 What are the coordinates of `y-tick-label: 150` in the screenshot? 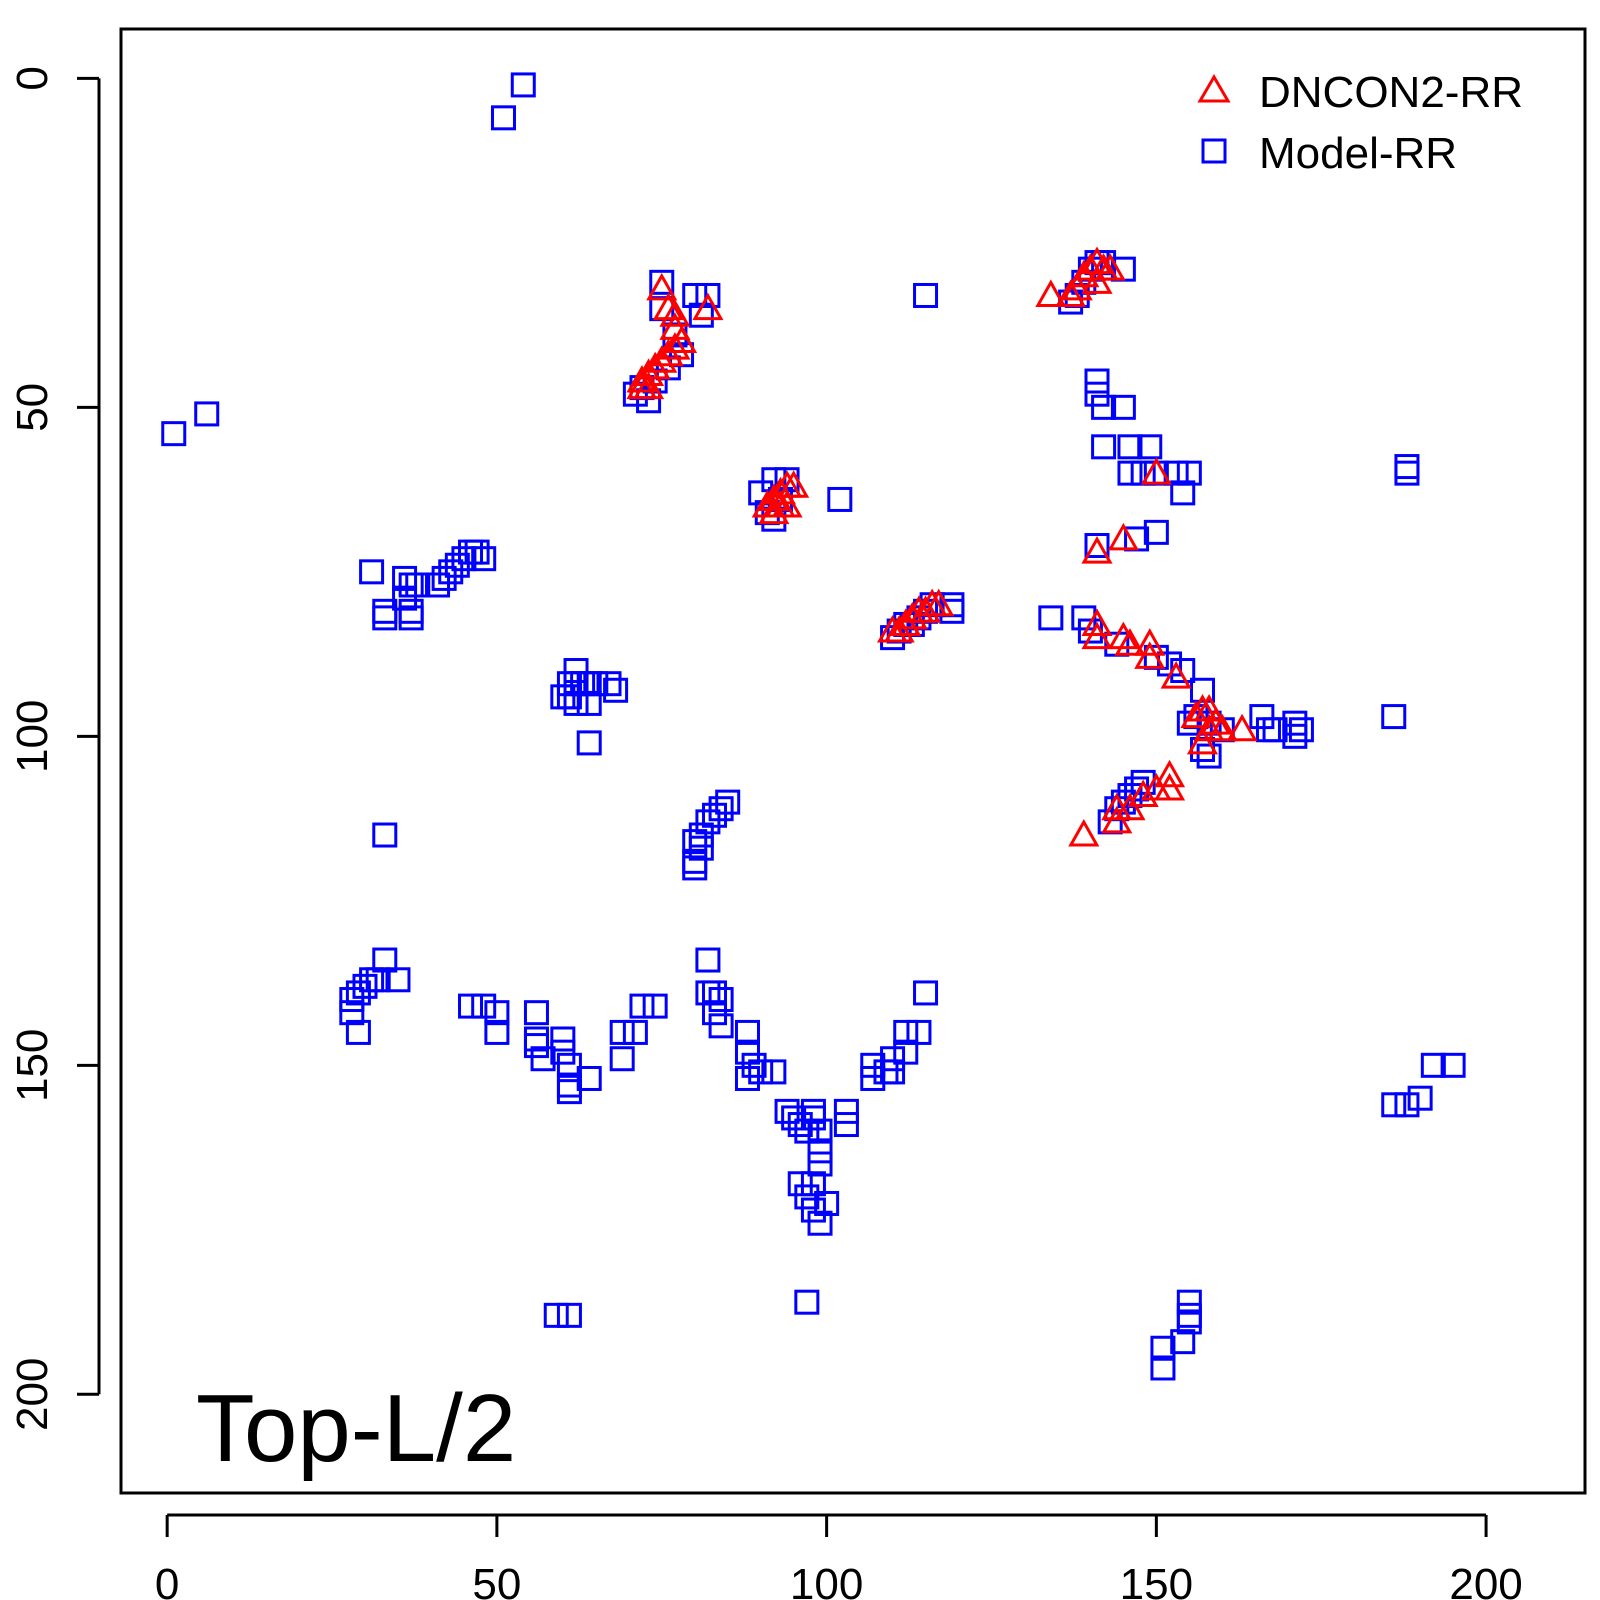 It's located at (32, 1065).